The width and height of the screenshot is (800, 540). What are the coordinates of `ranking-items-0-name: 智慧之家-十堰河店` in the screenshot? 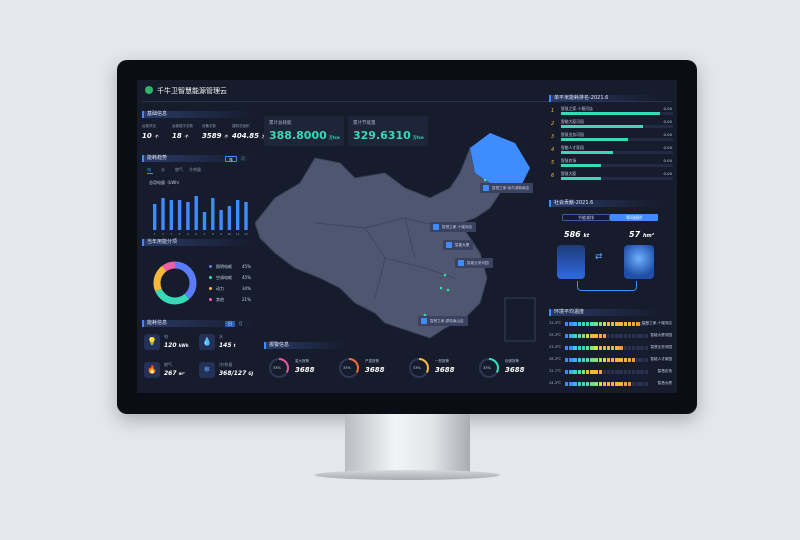 It's located at (577, 108).